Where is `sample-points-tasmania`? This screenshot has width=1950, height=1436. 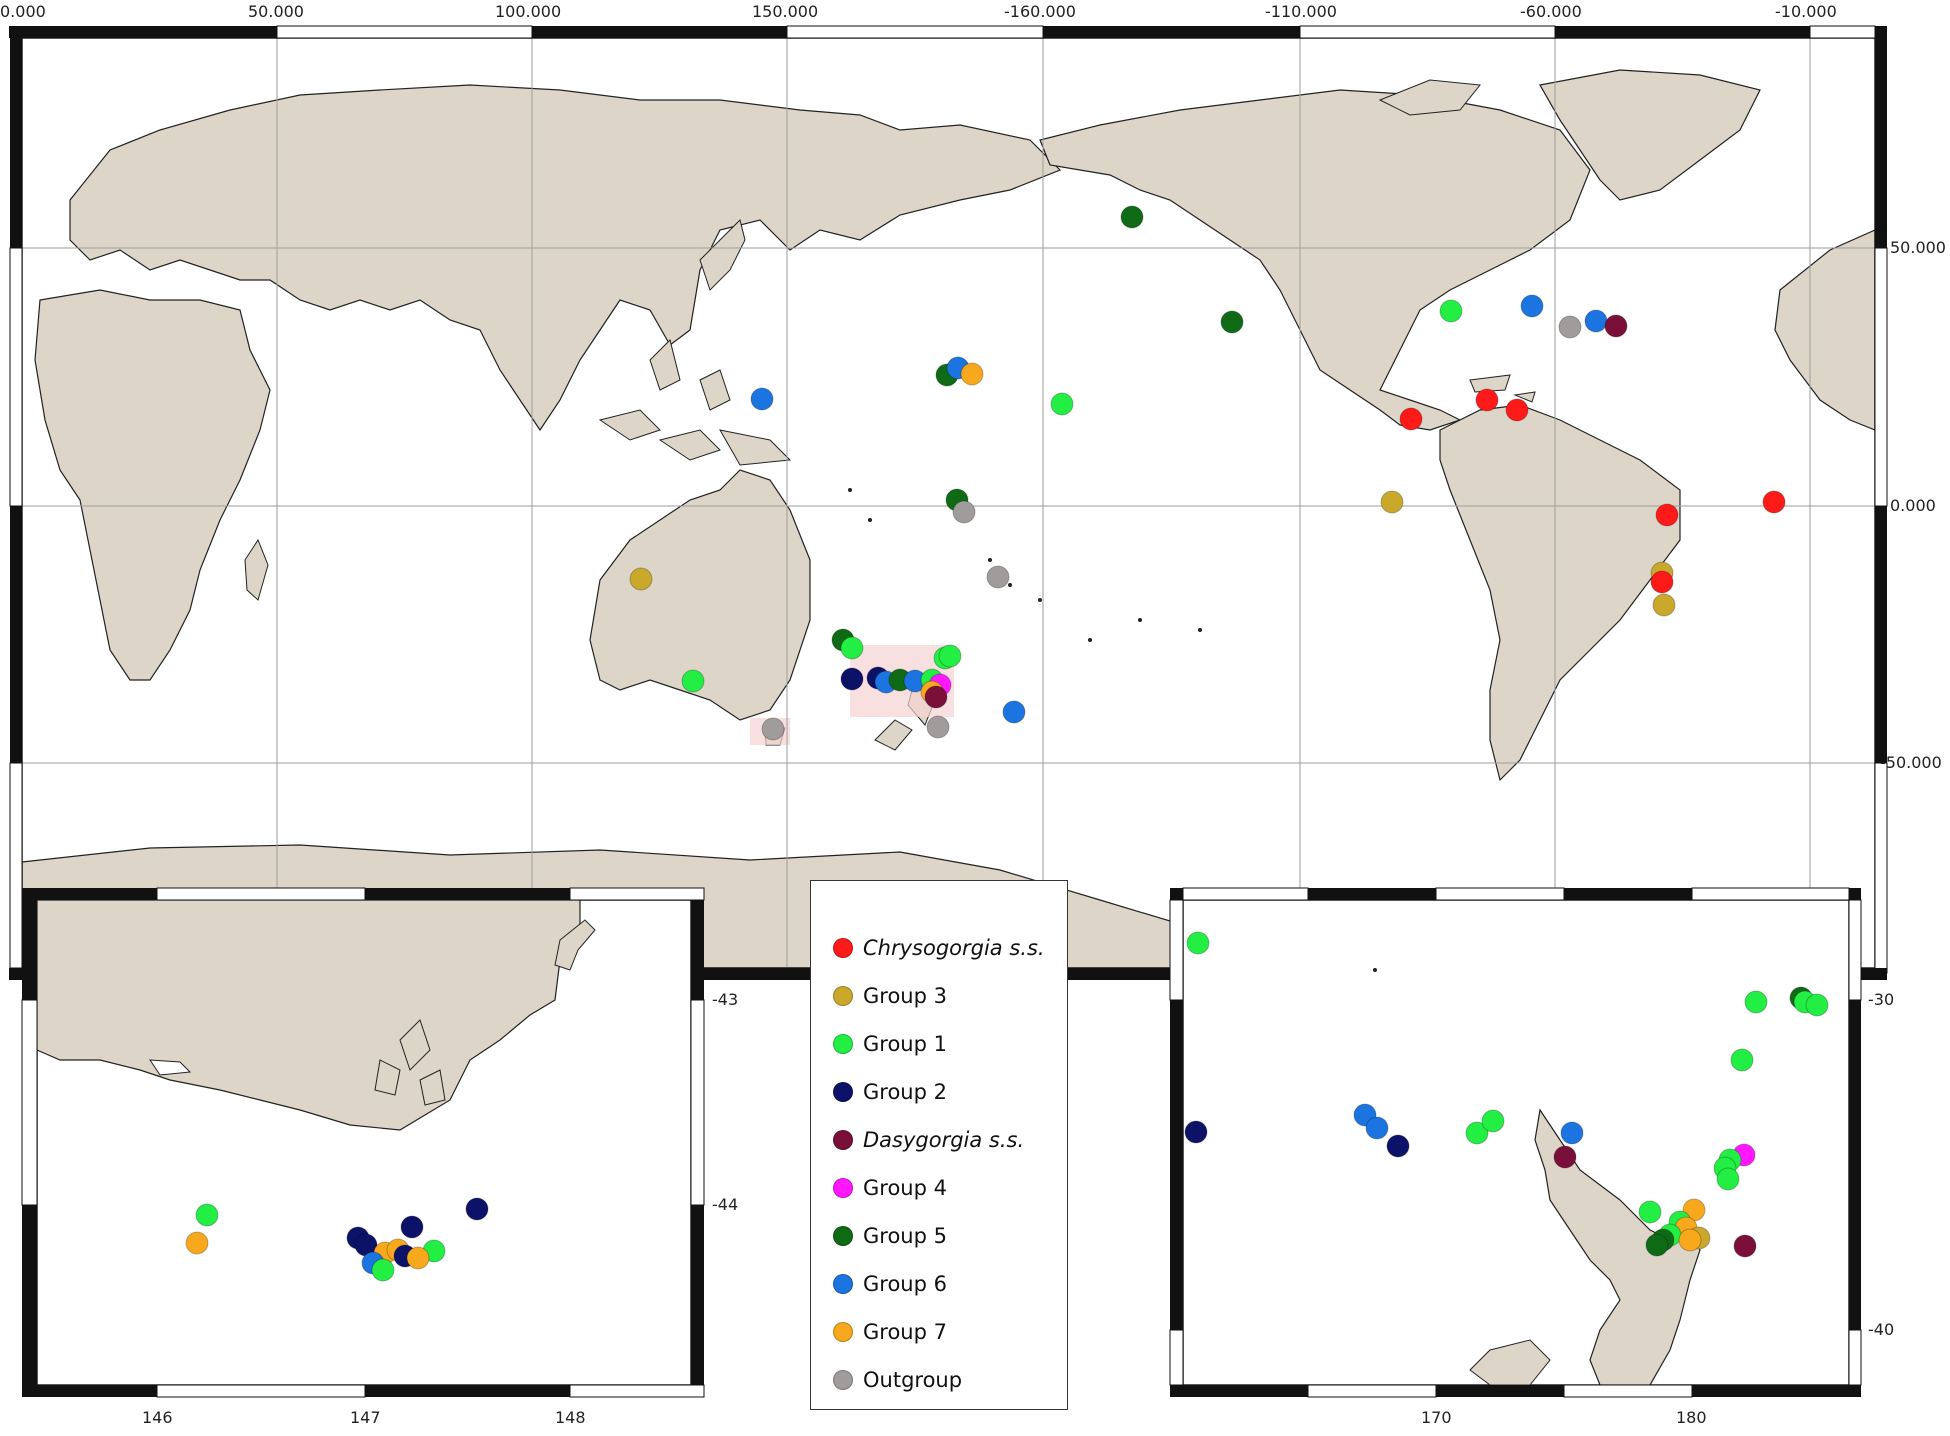
sample-points-tasmania is located at coordinates (337, 1239).